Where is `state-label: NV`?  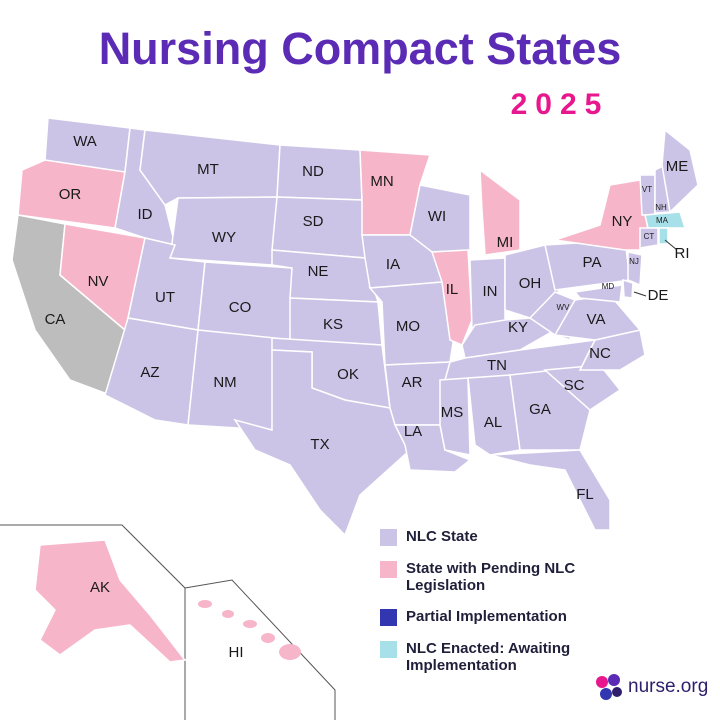
state-label: NV is located at coordinates (98, 281).